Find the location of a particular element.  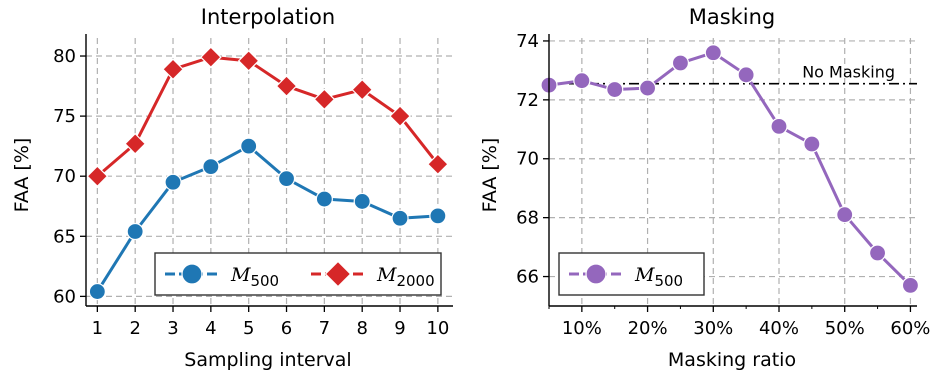

x-tick-label: 5 is located at coordinates (248, 328).